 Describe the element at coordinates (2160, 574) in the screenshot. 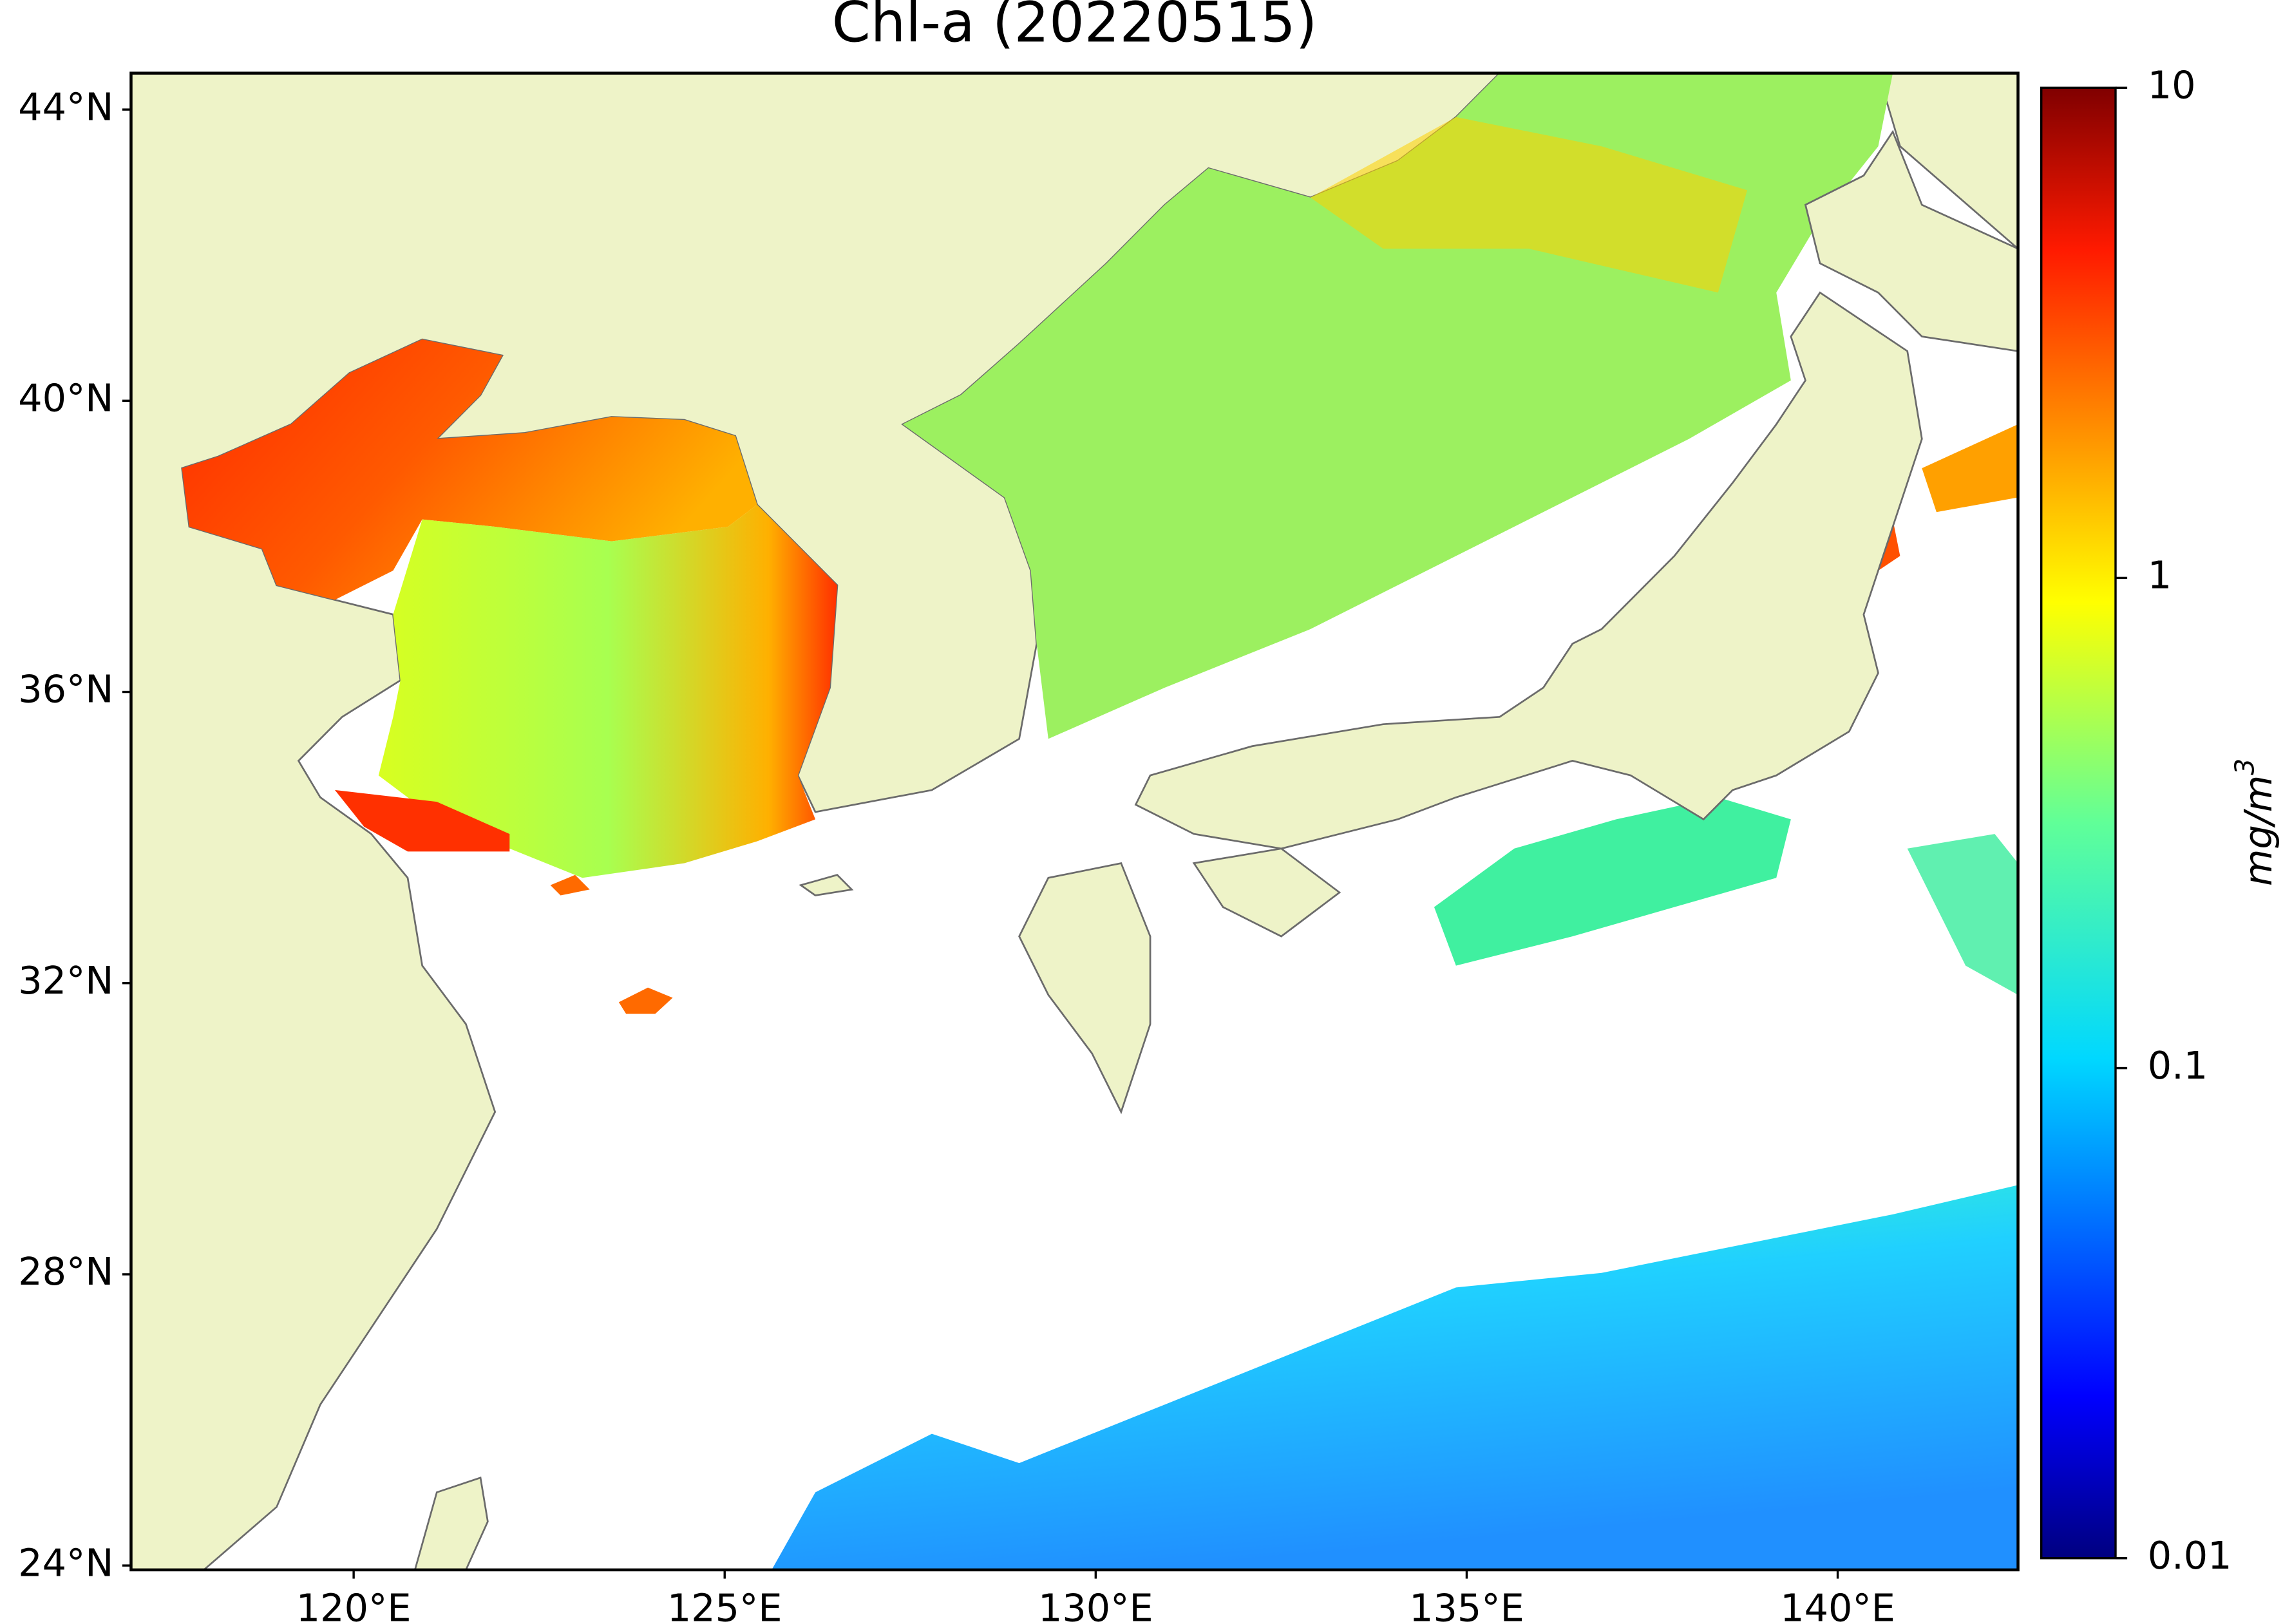

I see `colorbar-tick-label: 1` at that location.